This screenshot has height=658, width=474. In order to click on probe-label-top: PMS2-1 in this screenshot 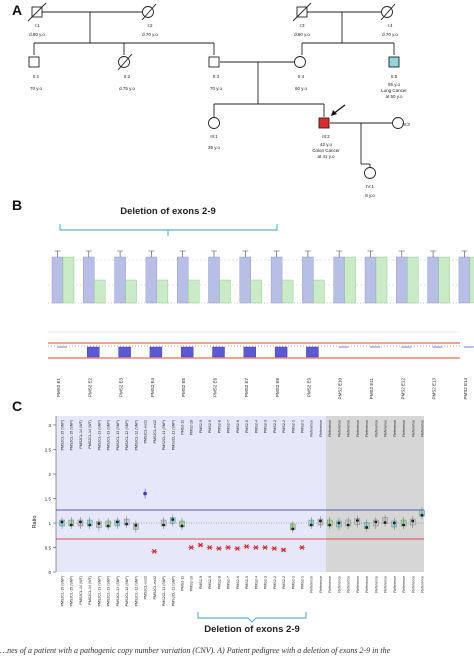, I will do `click(303, 426)`.